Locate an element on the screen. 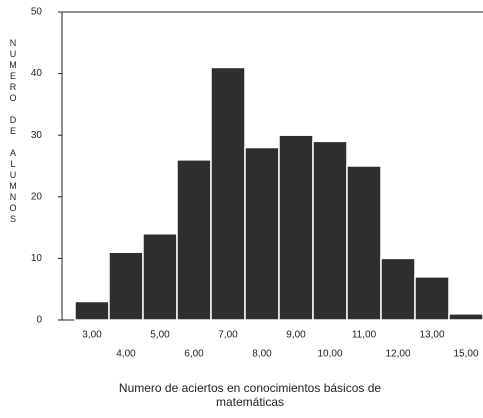 This screenshot has height=418, width=483. x-tick-label: 5,00 is located at coordinates (160, 335).